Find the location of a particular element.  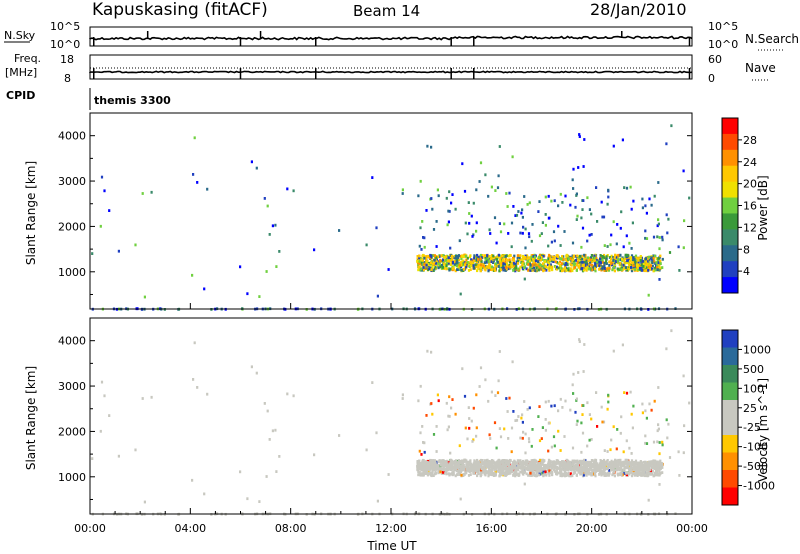

cpid-value: themis 3300 is located at coordinates (132, 100).